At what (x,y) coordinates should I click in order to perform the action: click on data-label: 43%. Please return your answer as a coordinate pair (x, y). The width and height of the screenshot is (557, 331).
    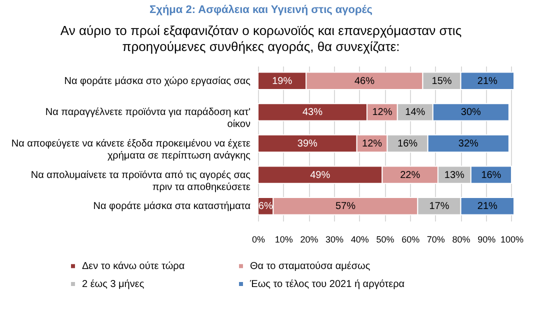
    Looking at the image, I should click on (312, 112).